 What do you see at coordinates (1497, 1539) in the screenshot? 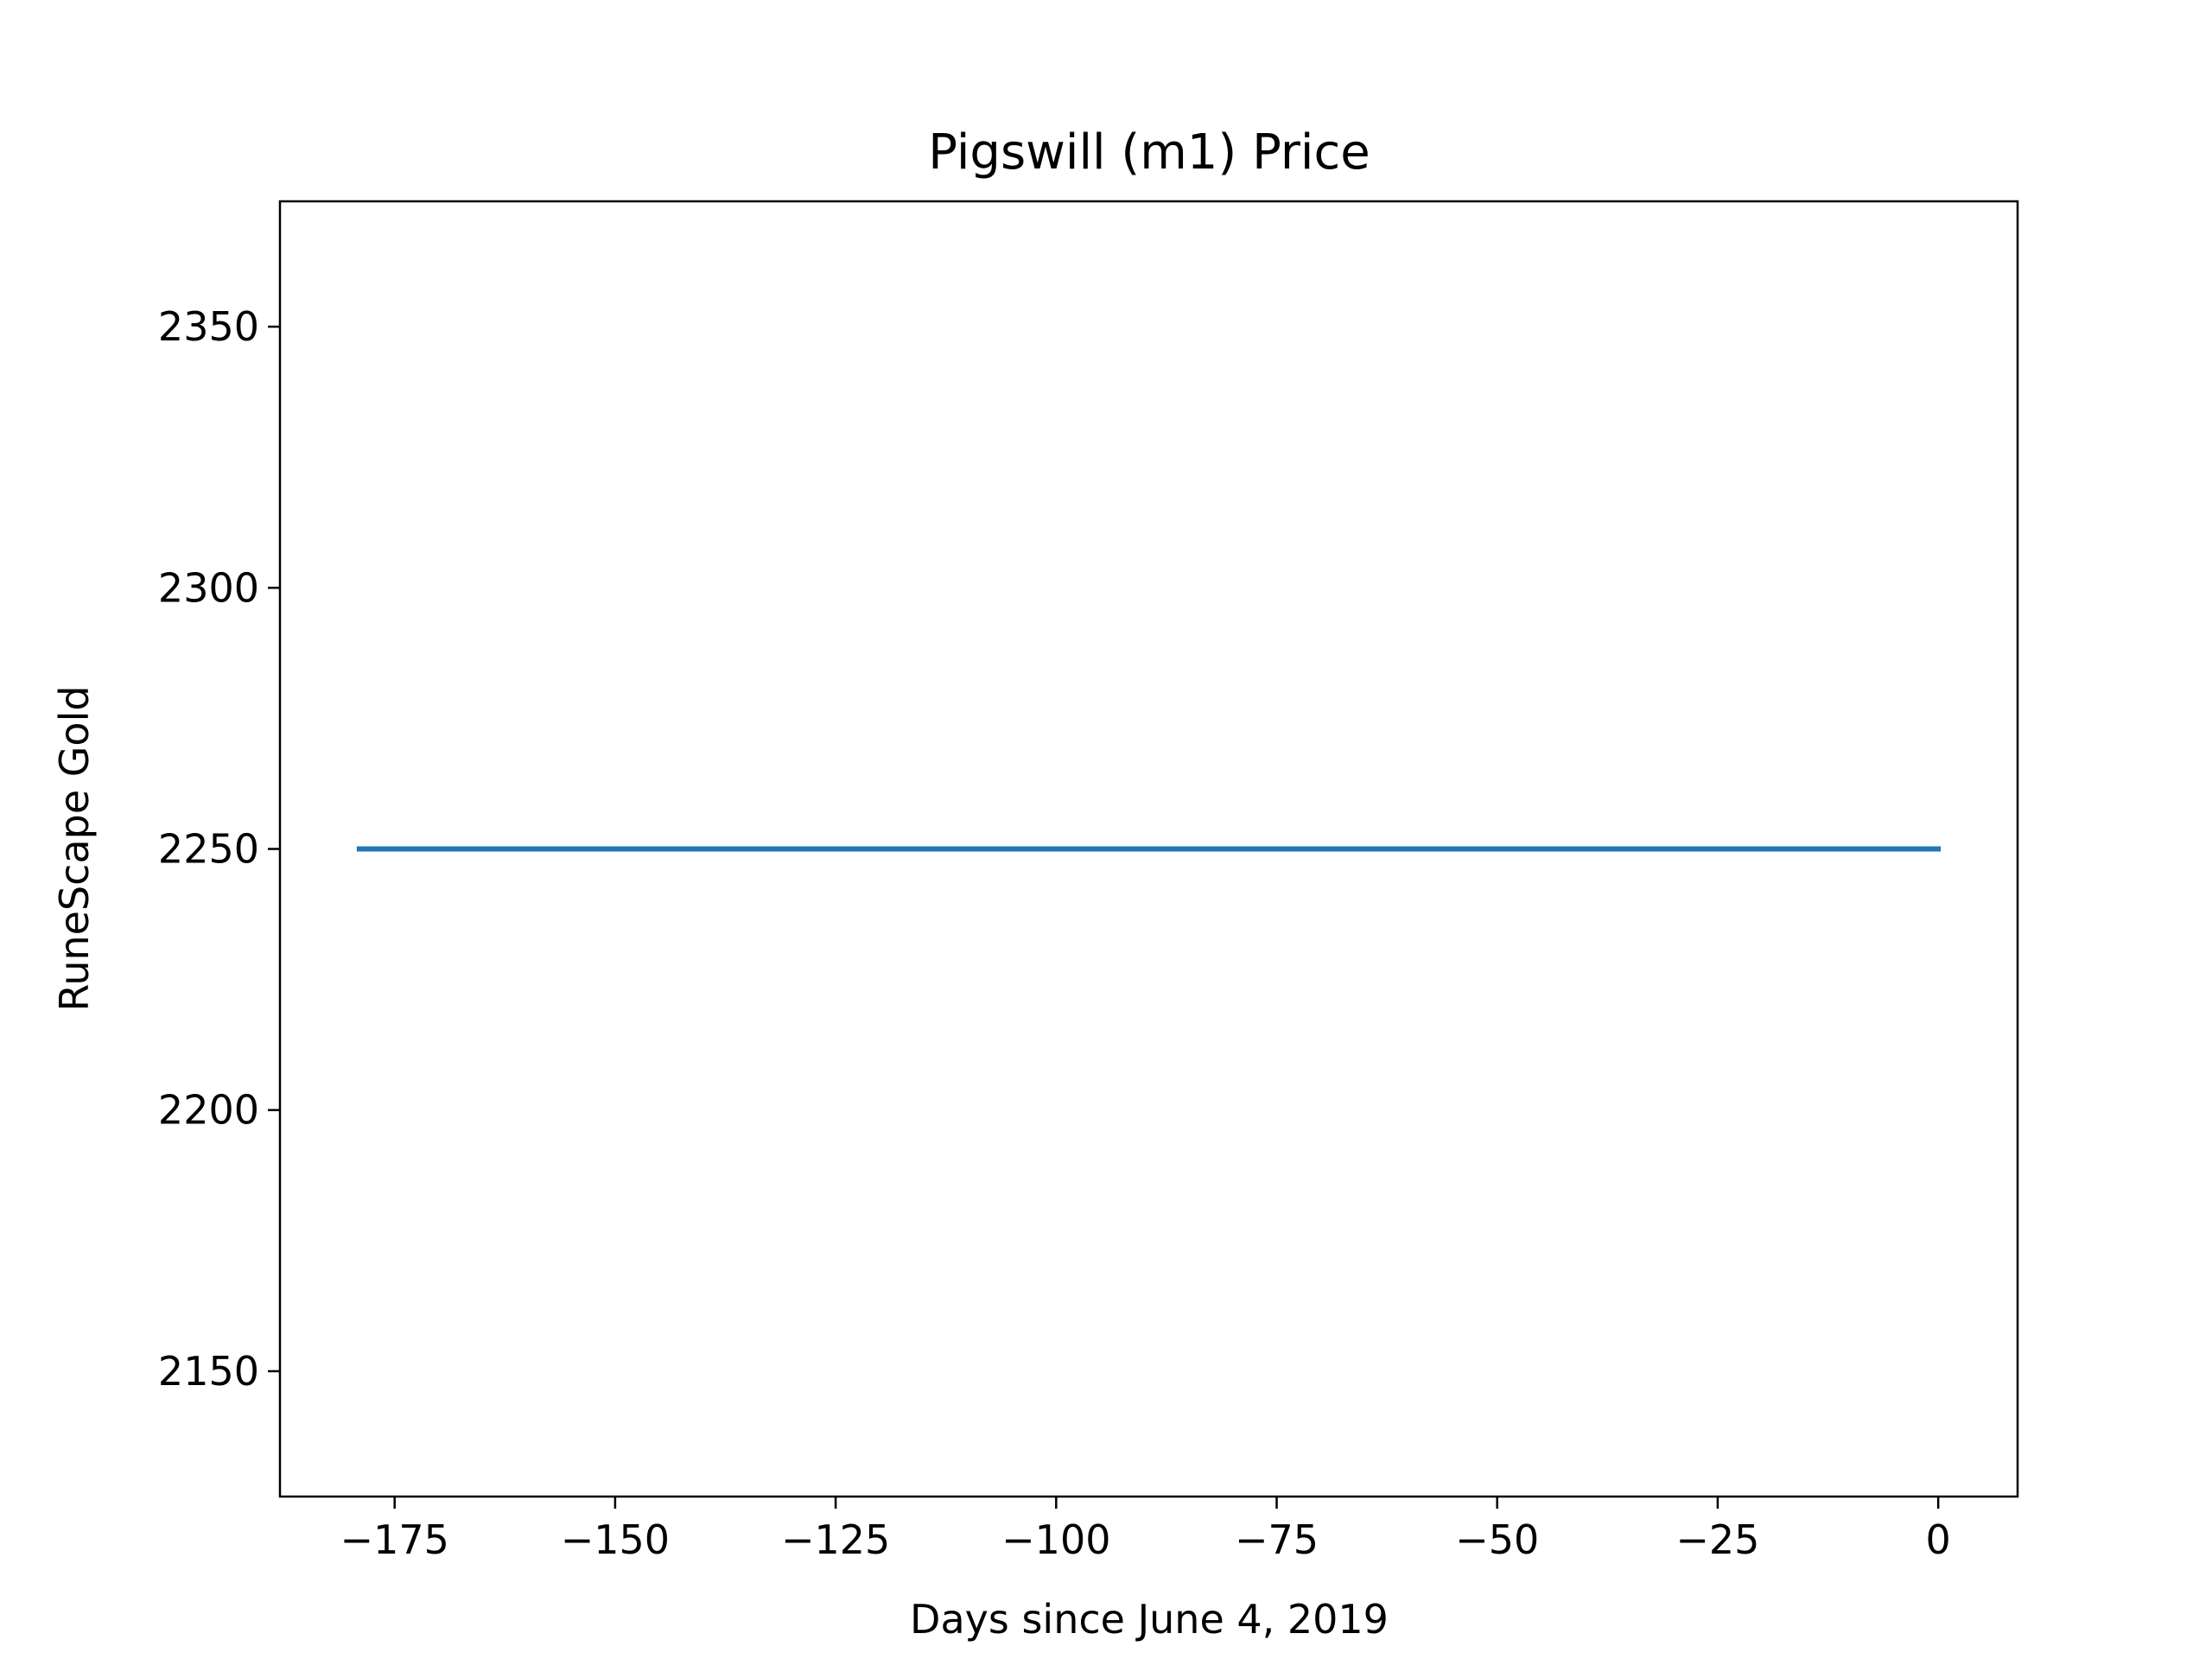
I see `x-tick-label: −50` at bounding box center [1497, 1539].